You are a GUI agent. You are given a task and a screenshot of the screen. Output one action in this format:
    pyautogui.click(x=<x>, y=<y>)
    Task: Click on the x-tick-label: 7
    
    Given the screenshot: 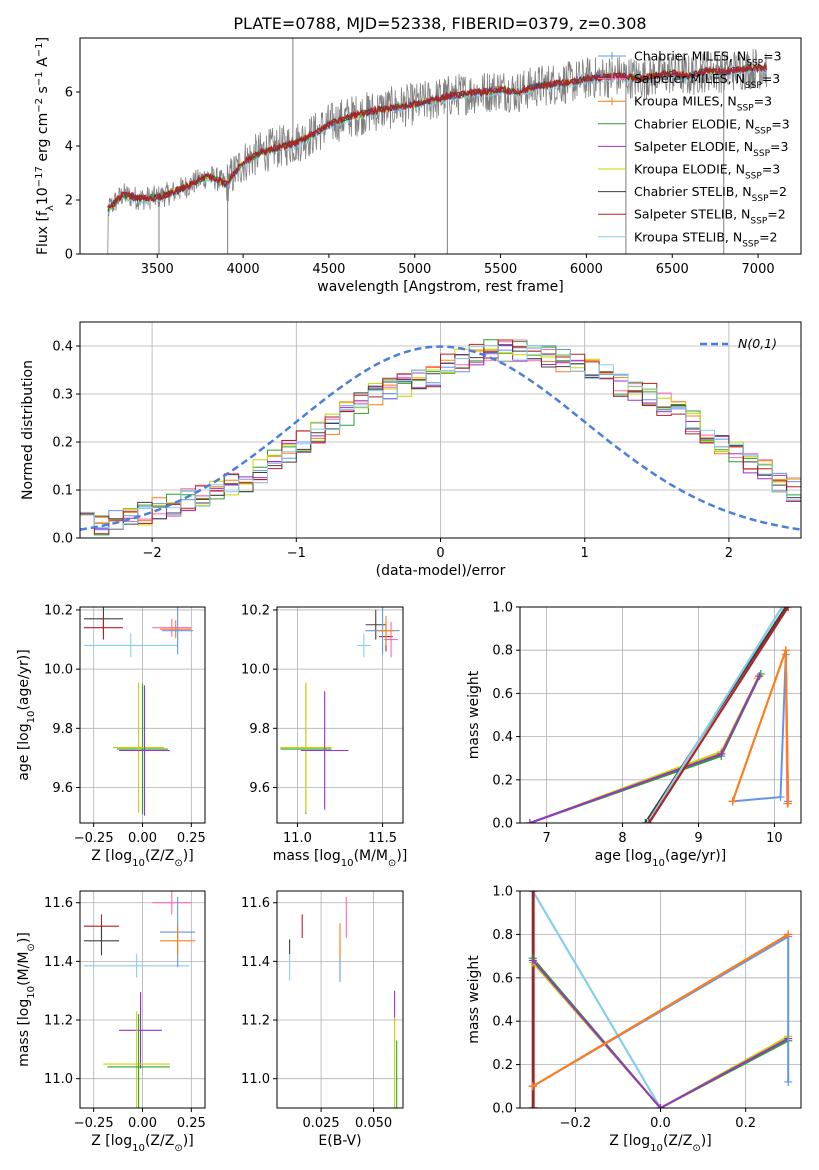 What is the action you would take?
    pyautogui.click(x=546, y=838)
    